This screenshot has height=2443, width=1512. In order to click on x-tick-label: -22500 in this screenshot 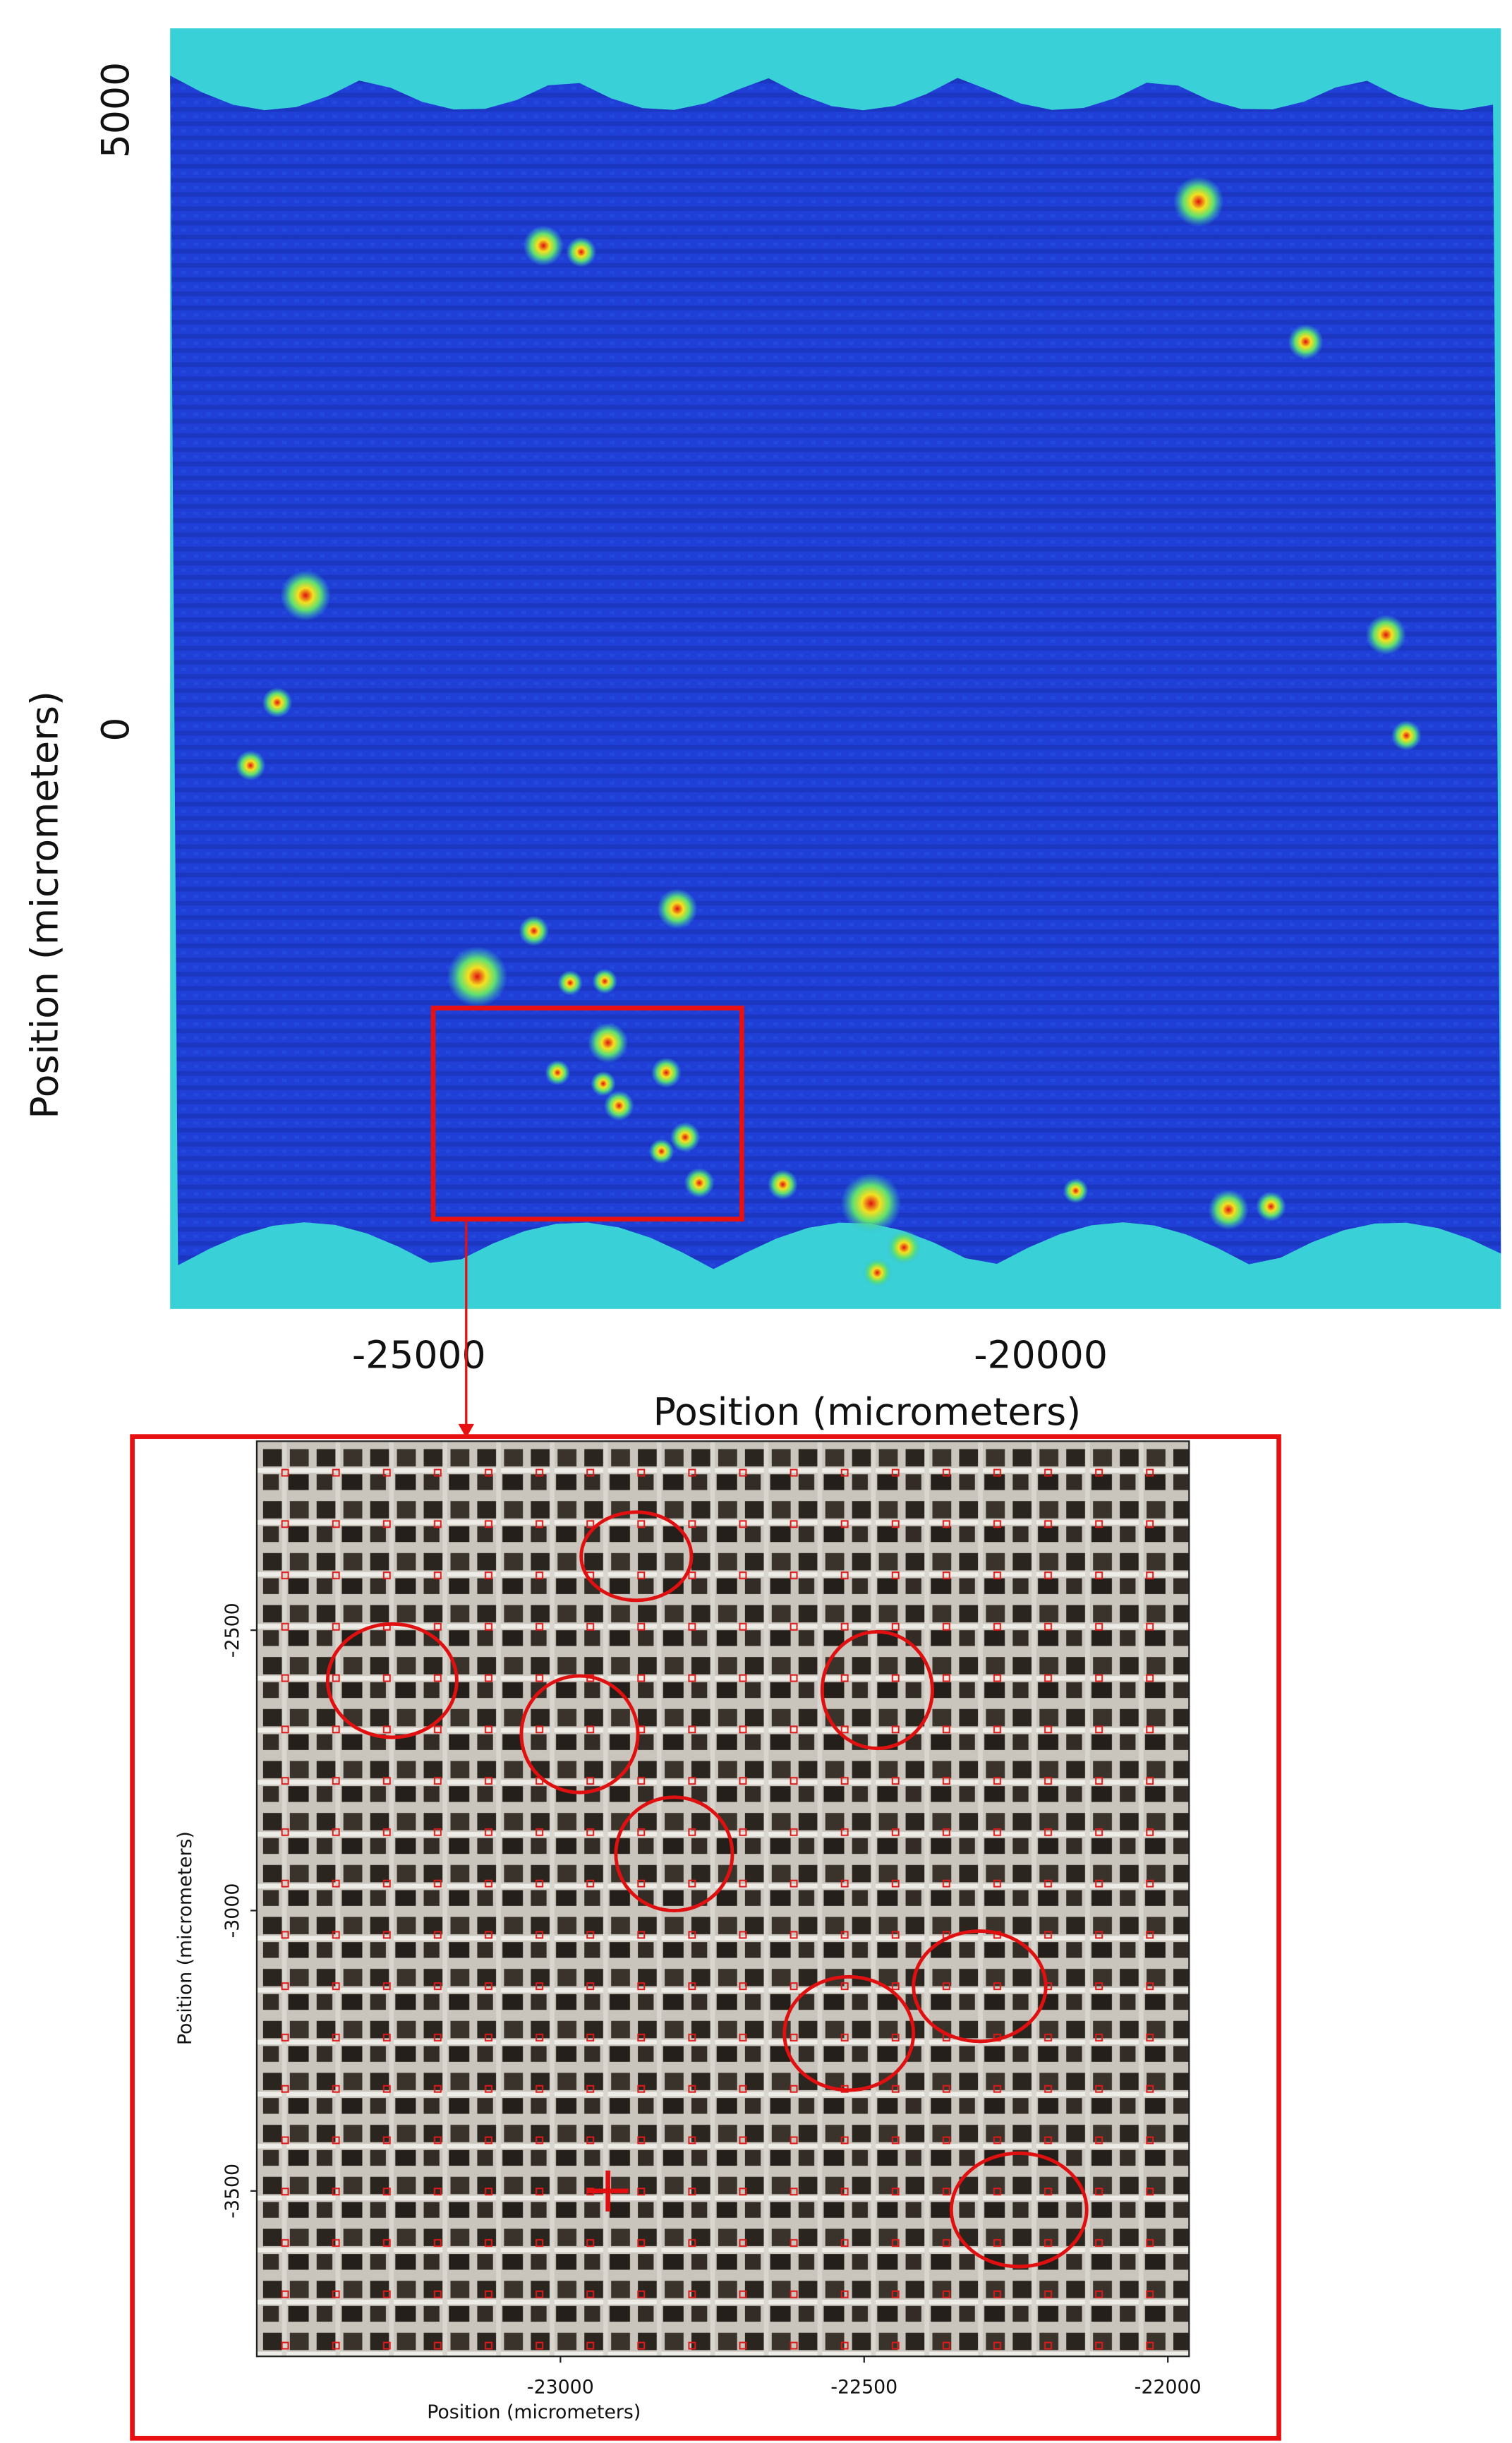, I will do `click(863, 2387)`.